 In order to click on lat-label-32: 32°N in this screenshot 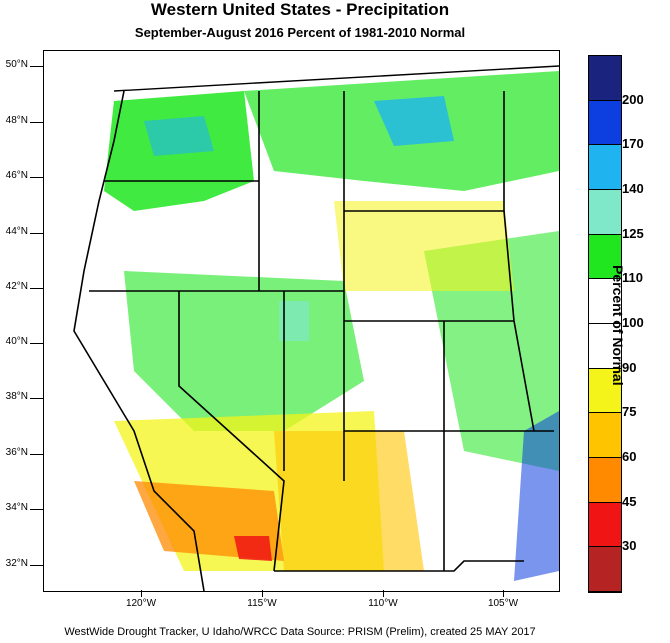, I will do `click(16, 563)`.